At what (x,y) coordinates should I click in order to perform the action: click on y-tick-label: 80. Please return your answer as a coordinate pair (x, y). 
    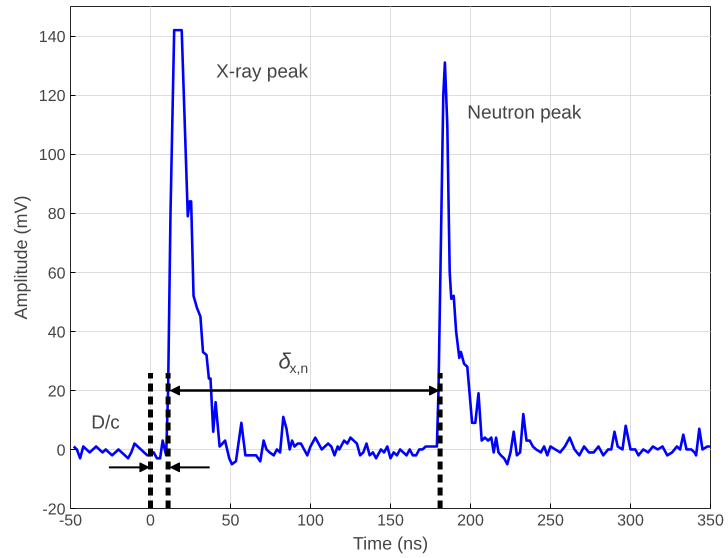
    Looking at the image, I should click on (57, 215).